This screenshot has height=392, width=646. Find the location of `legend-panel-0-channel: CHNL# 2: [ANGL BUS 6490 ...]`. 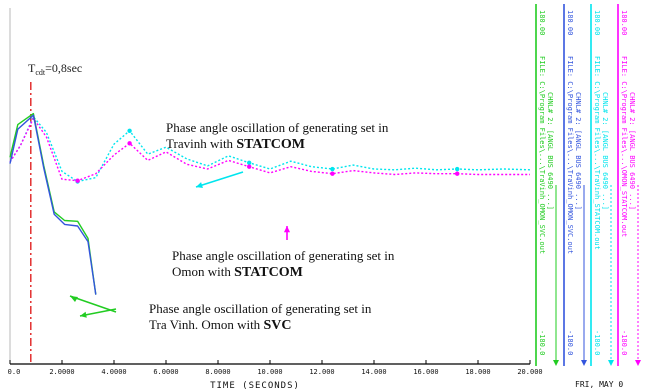

legend-panel-0-channel: CHNL# 2: [ANGL BUS 6490 ...] is located at coordinates (550, 151).